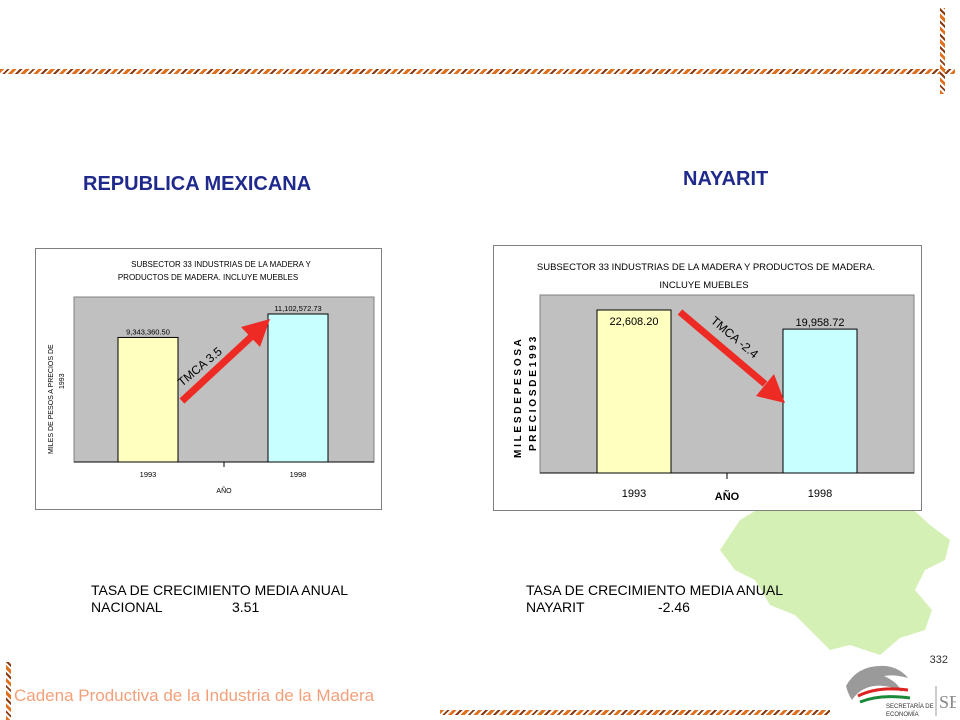  I want to click on chart-right-xlabel: AÑO, so click(727, 496).